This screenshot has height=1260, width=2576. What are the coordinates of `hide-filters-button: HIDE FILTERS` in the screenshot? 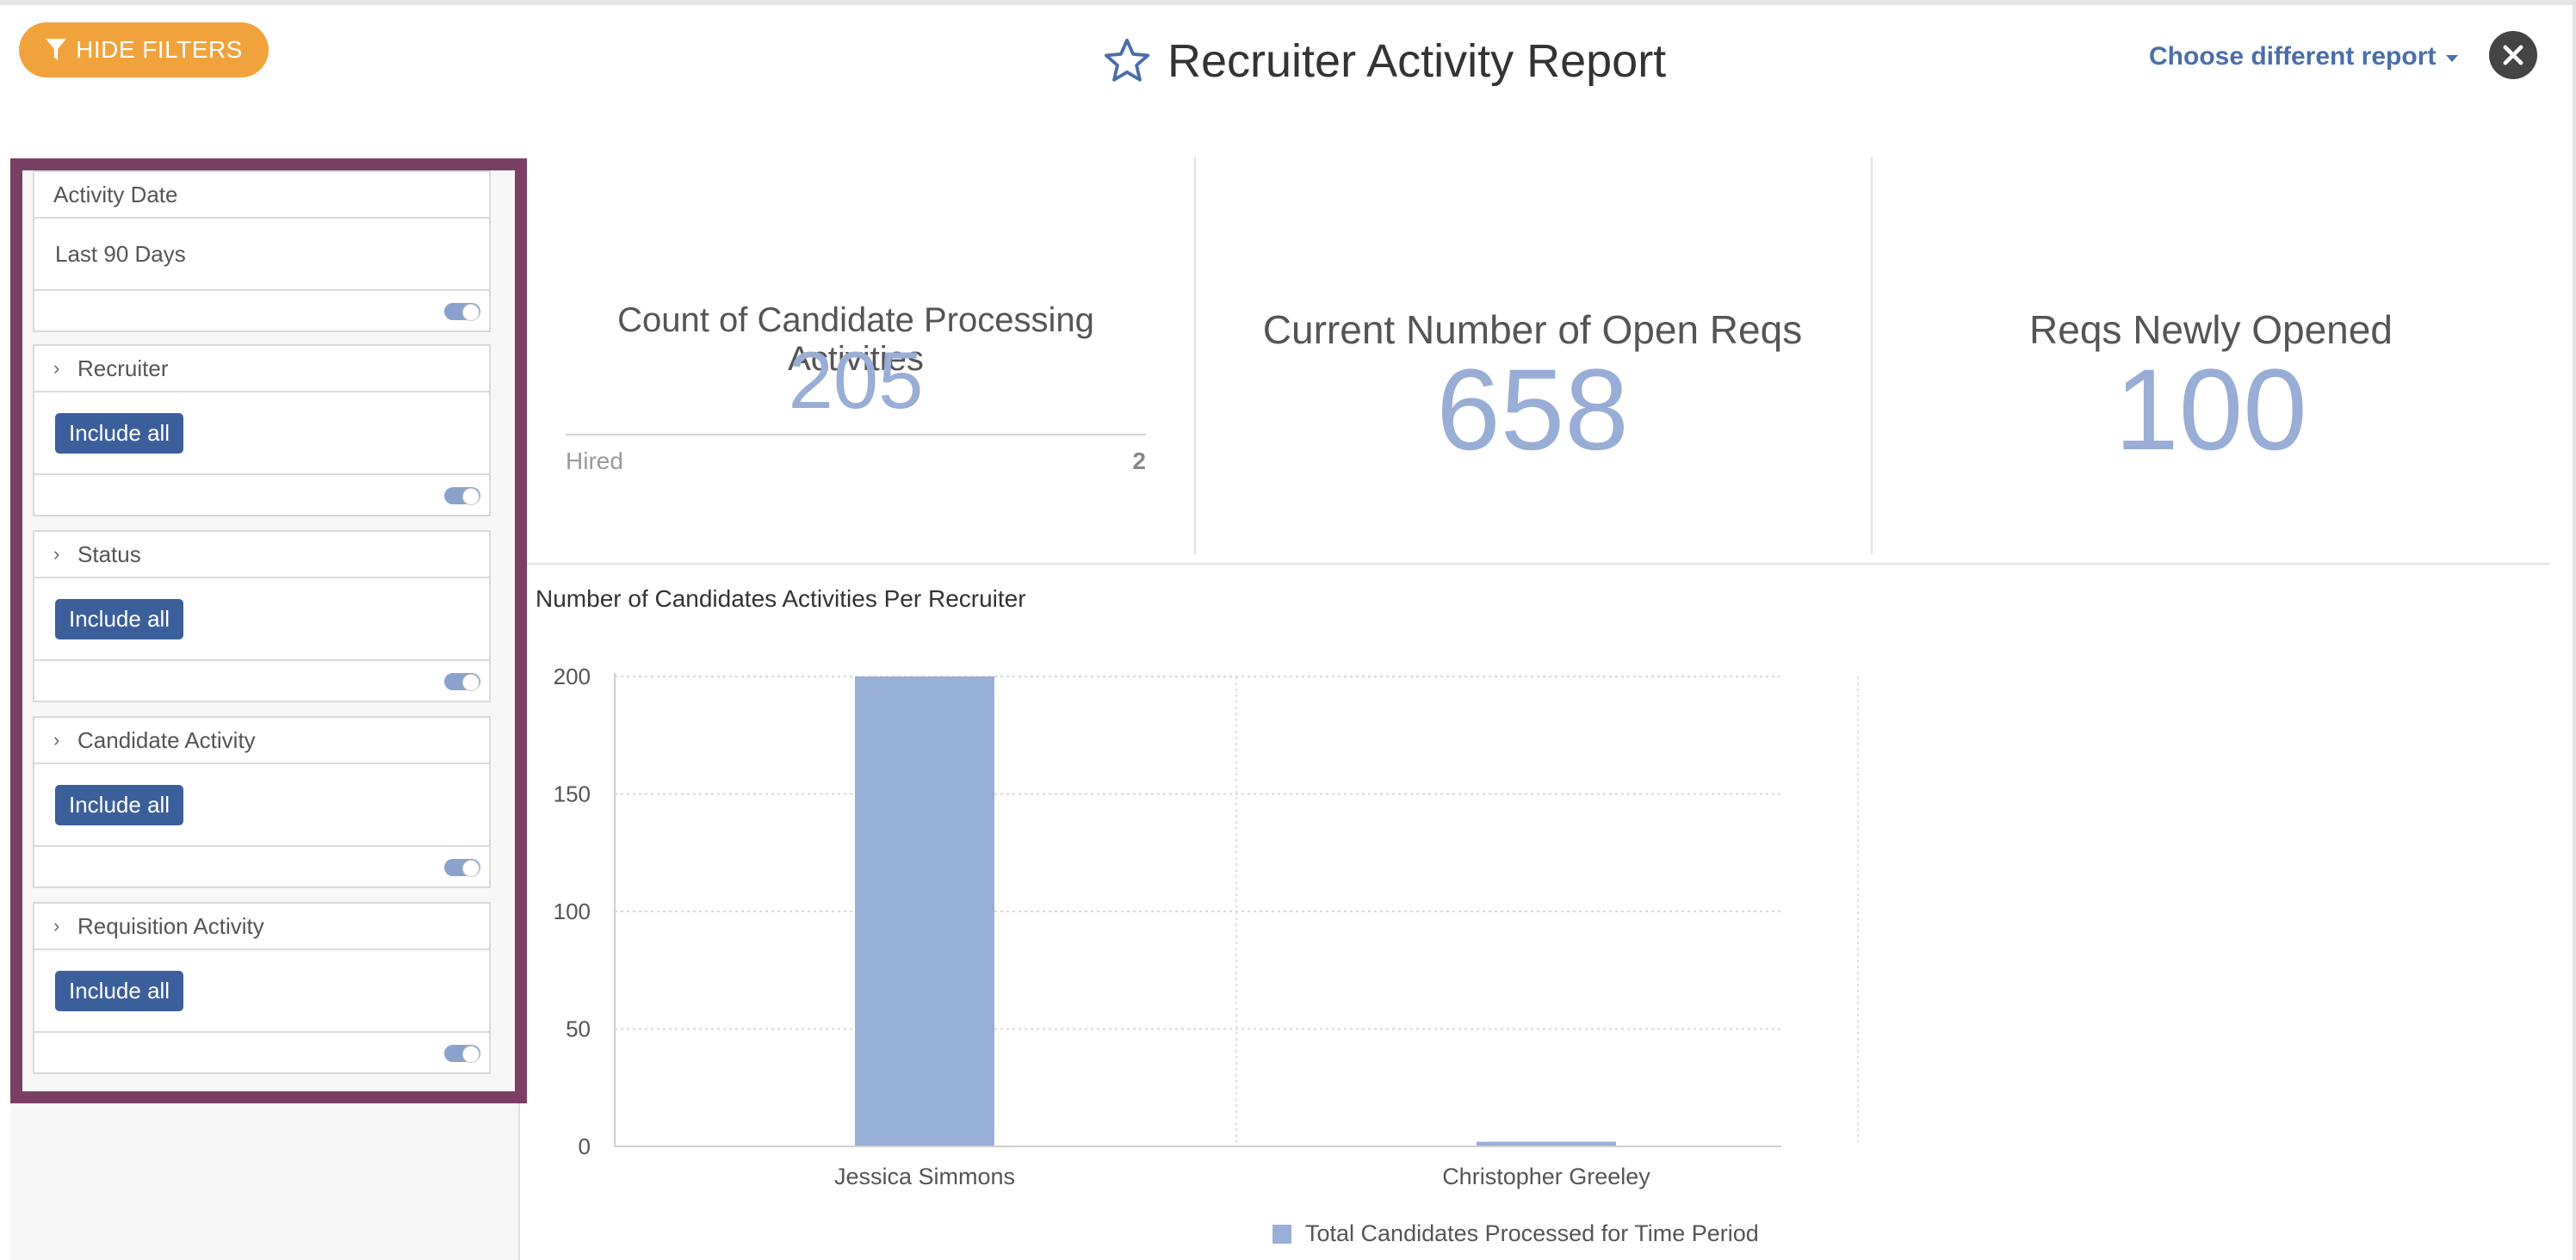 It's located at (144, 49).